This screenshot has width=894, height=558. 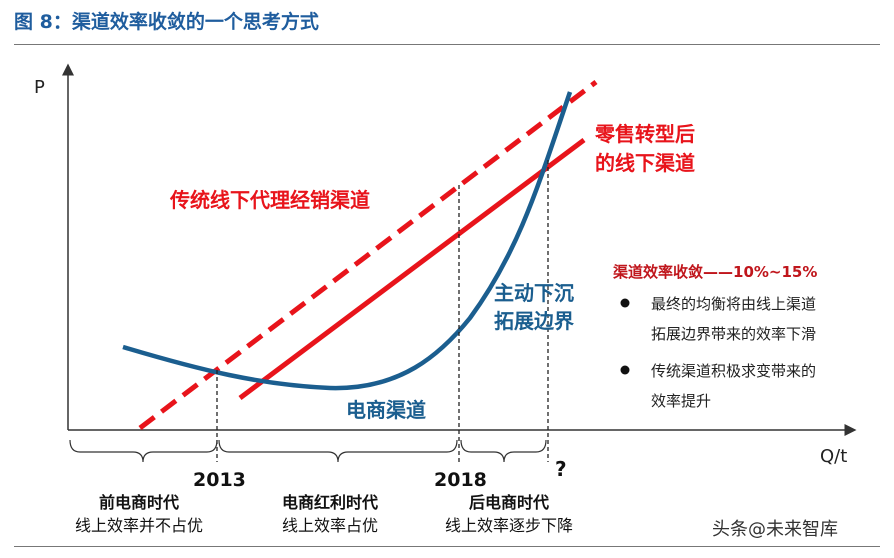 What do you see at coordinates (269, 200) in the screenshot?
I see `traditional-channel-label: 传统线下代理经销渠道` at bounding box center [269, 200].